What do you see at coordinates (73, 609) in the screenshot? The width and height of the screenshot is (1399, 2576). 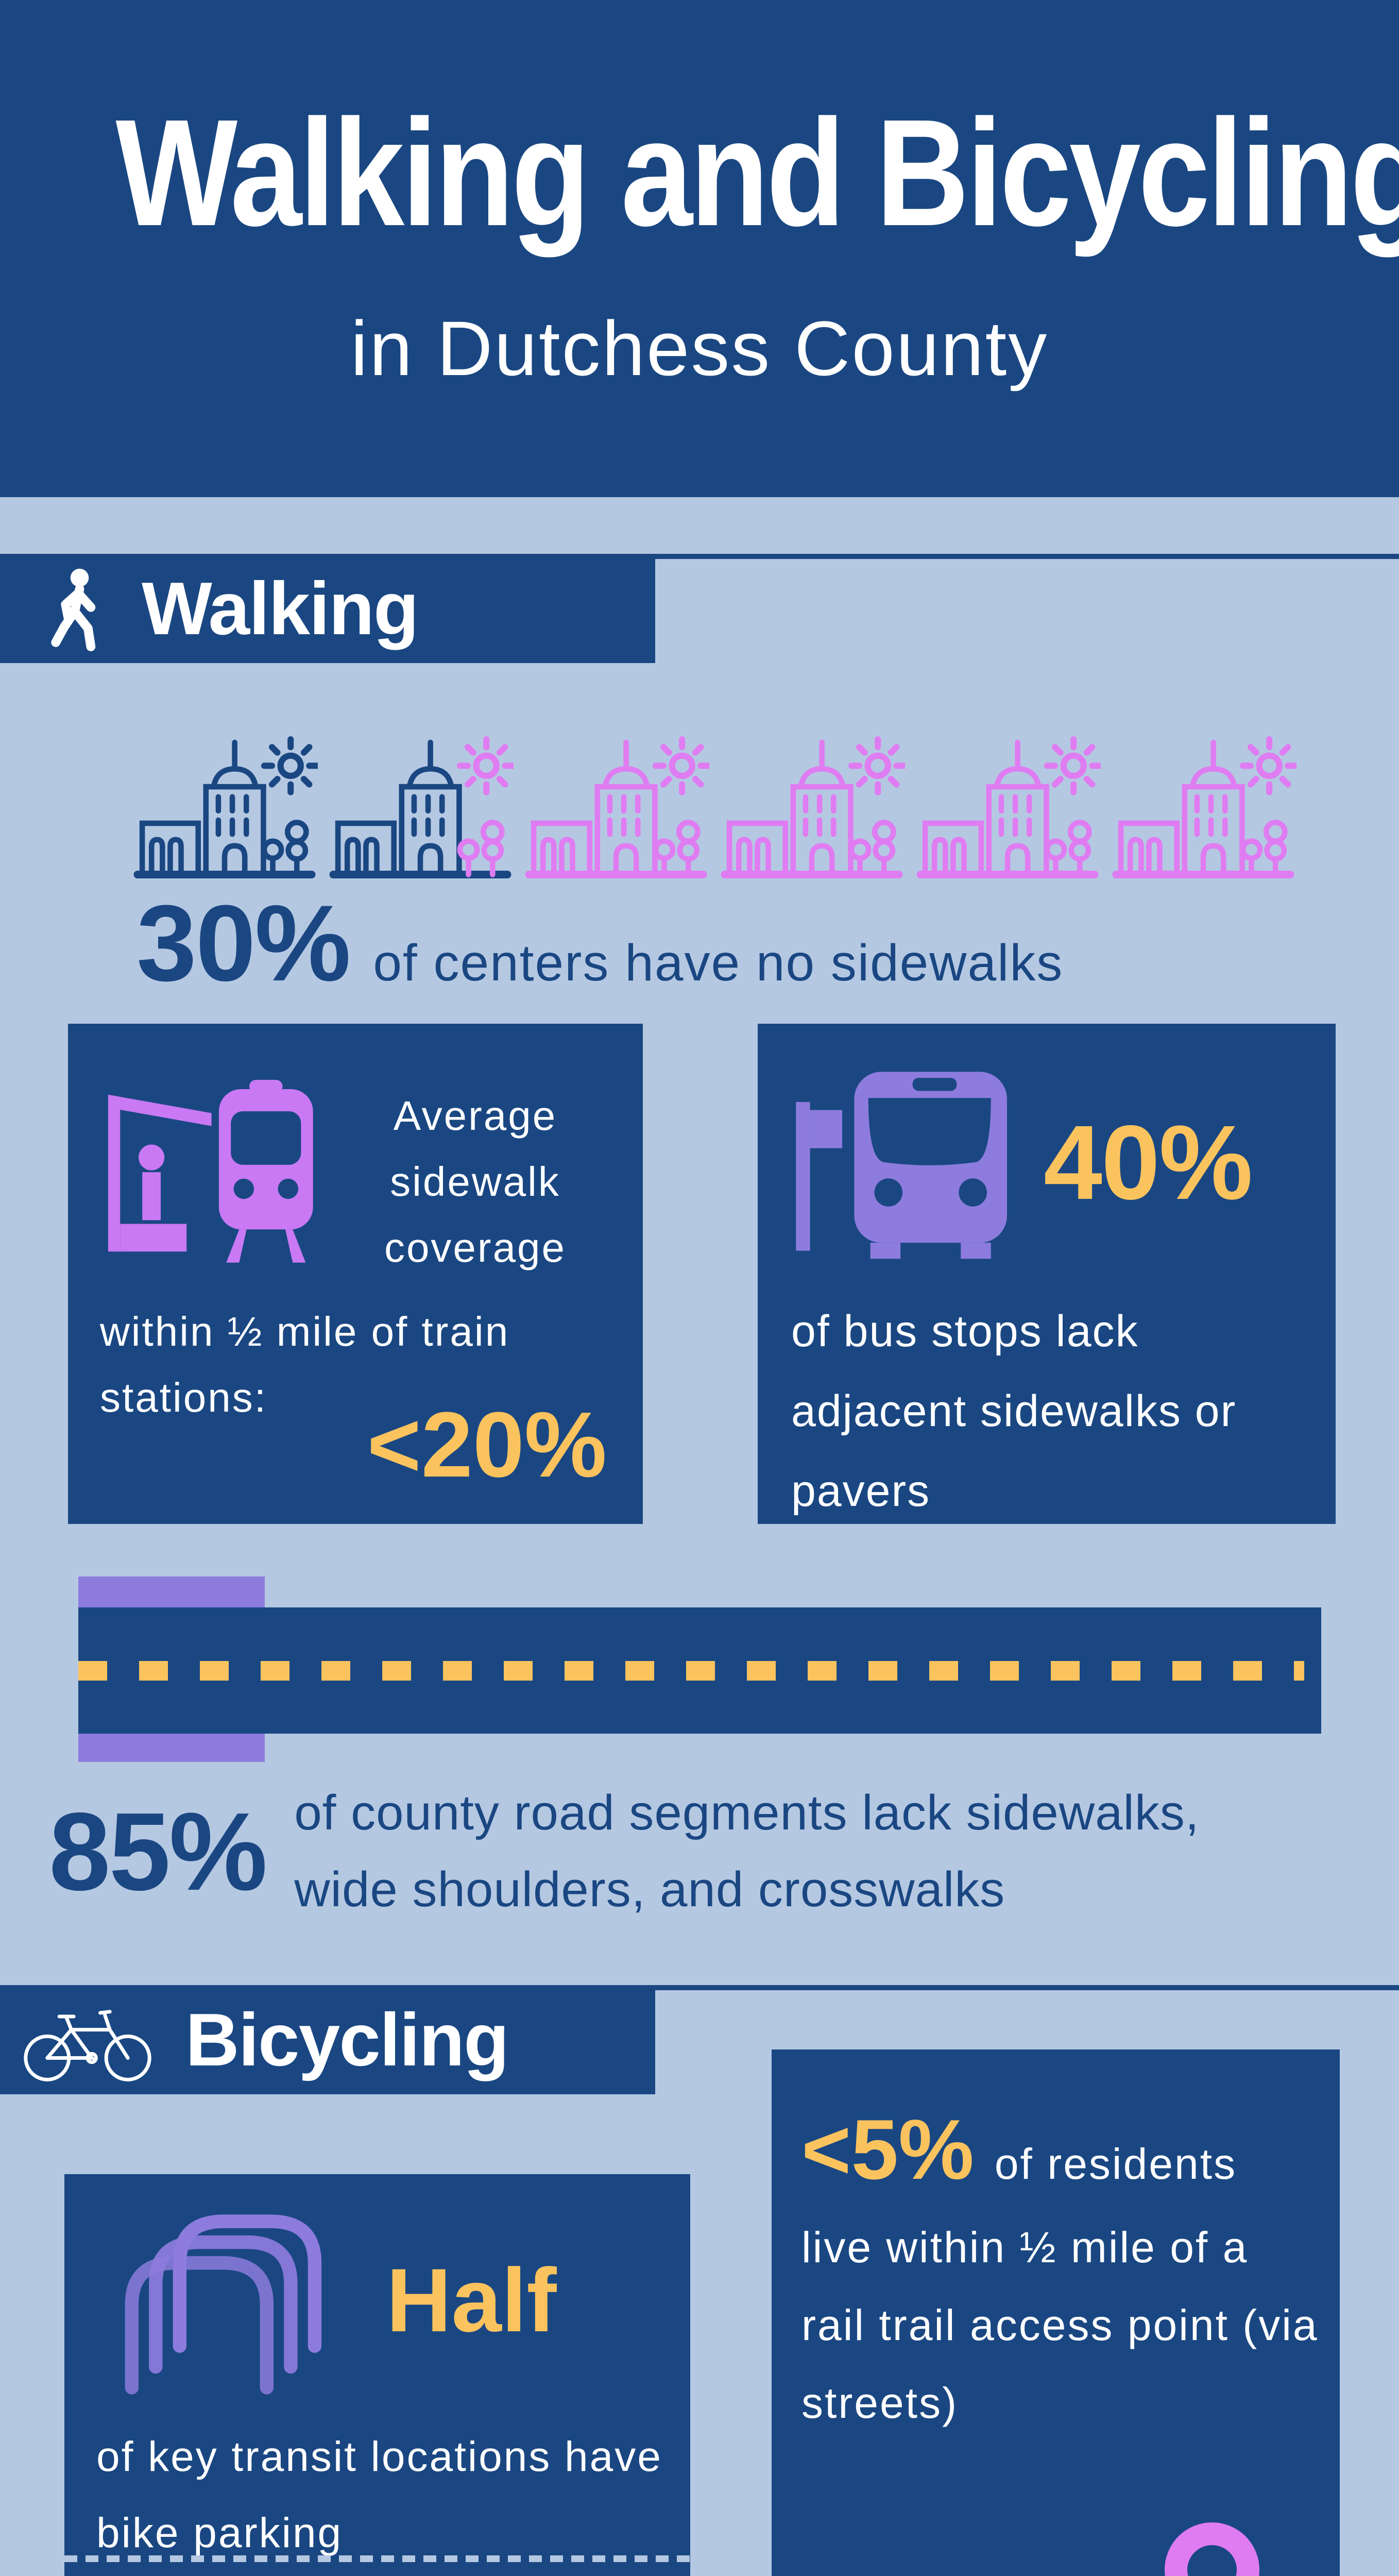 I see `walking-person-icon` at bounding box center [73, 609].